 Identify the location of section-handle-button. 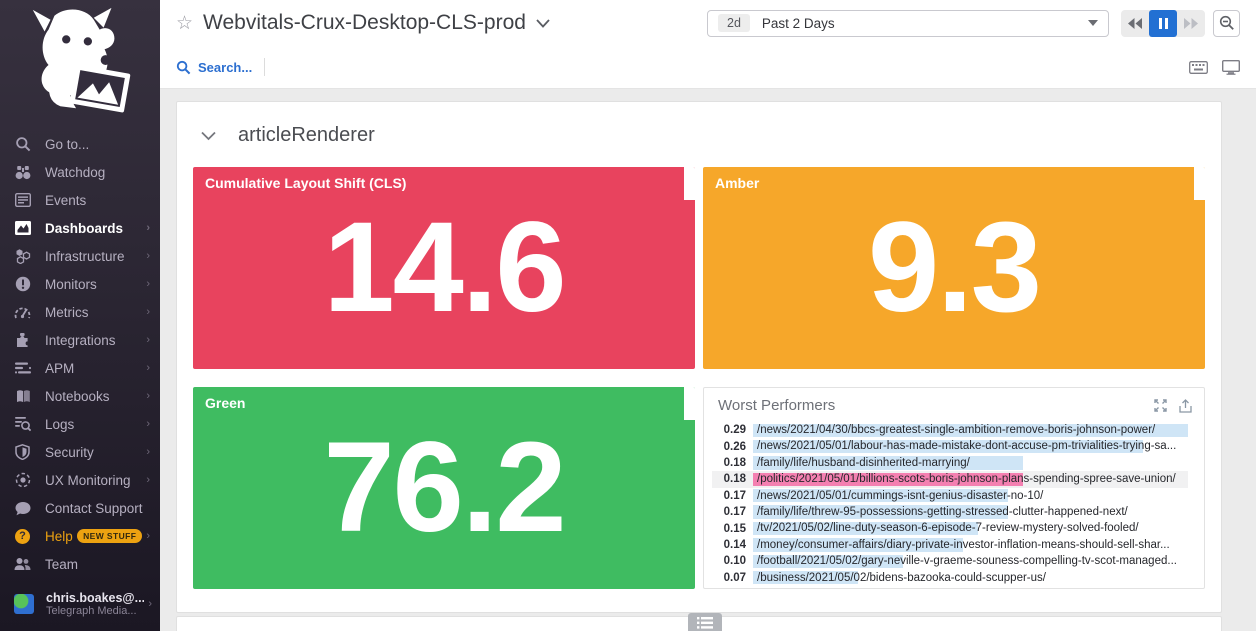
(705, 622).